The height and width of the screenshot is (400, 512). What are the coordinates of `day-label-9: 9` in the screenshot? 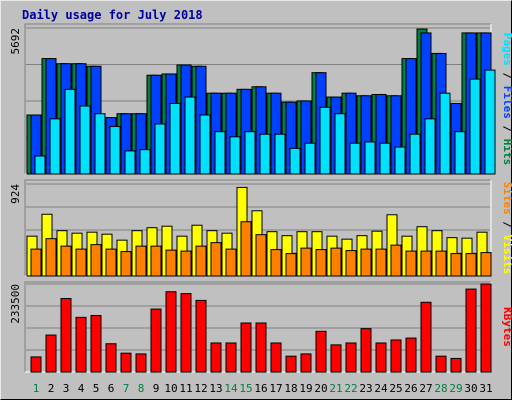 It's located at (156, 388).